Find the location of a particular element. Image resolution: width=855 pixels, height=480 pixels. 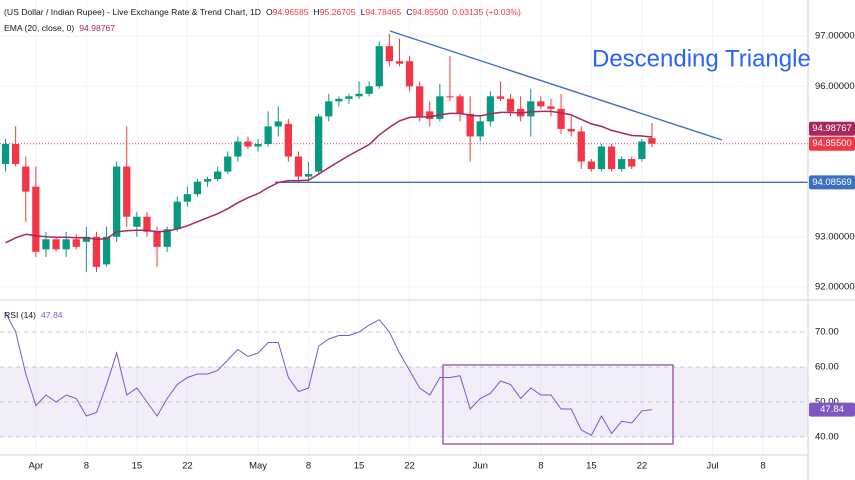

resistance-trendline is located at coordinates (556, 85).